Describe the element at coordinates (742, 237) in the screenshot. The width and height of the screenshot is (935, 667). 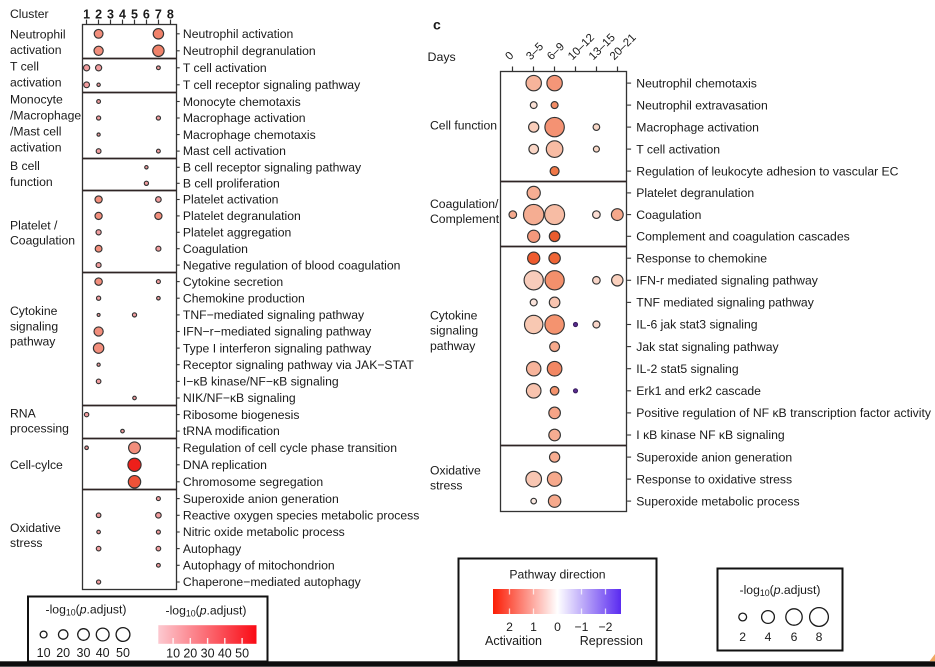
I see `svg-text:Complement and coagulation cas: Complement and coagulation cascades` at that location.